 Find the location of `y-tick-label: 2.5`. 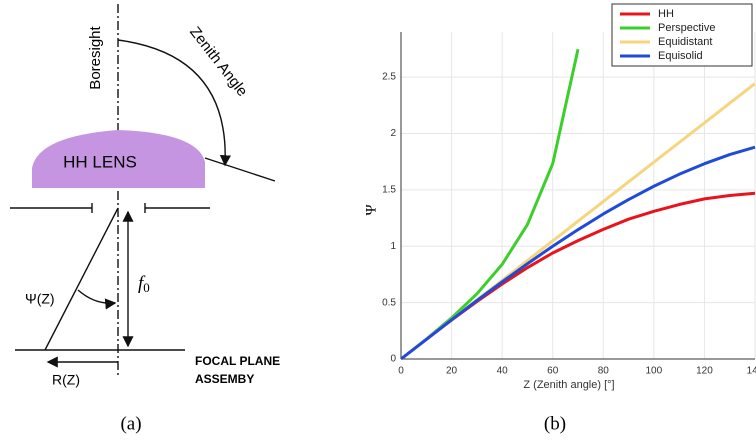

y-tick-label: 2.5 is located at coordinates (389, 77).